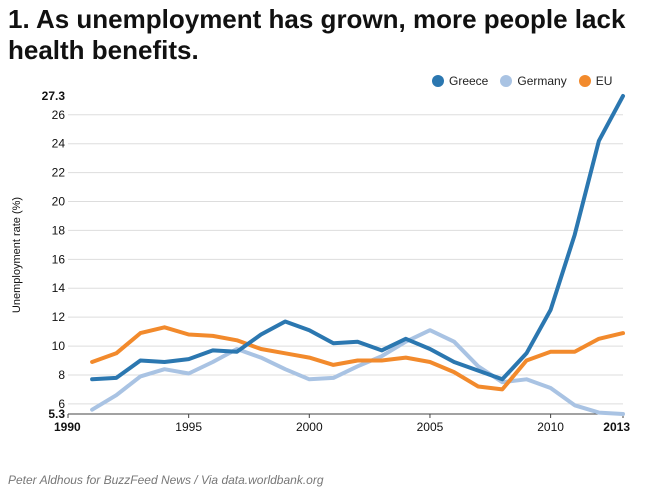 The height and width of the screenshot is (489, 649). What do you see at coordinates (357, 358) in the screenshot?
I see `series-line-eu` at bounding box center [357, 358].